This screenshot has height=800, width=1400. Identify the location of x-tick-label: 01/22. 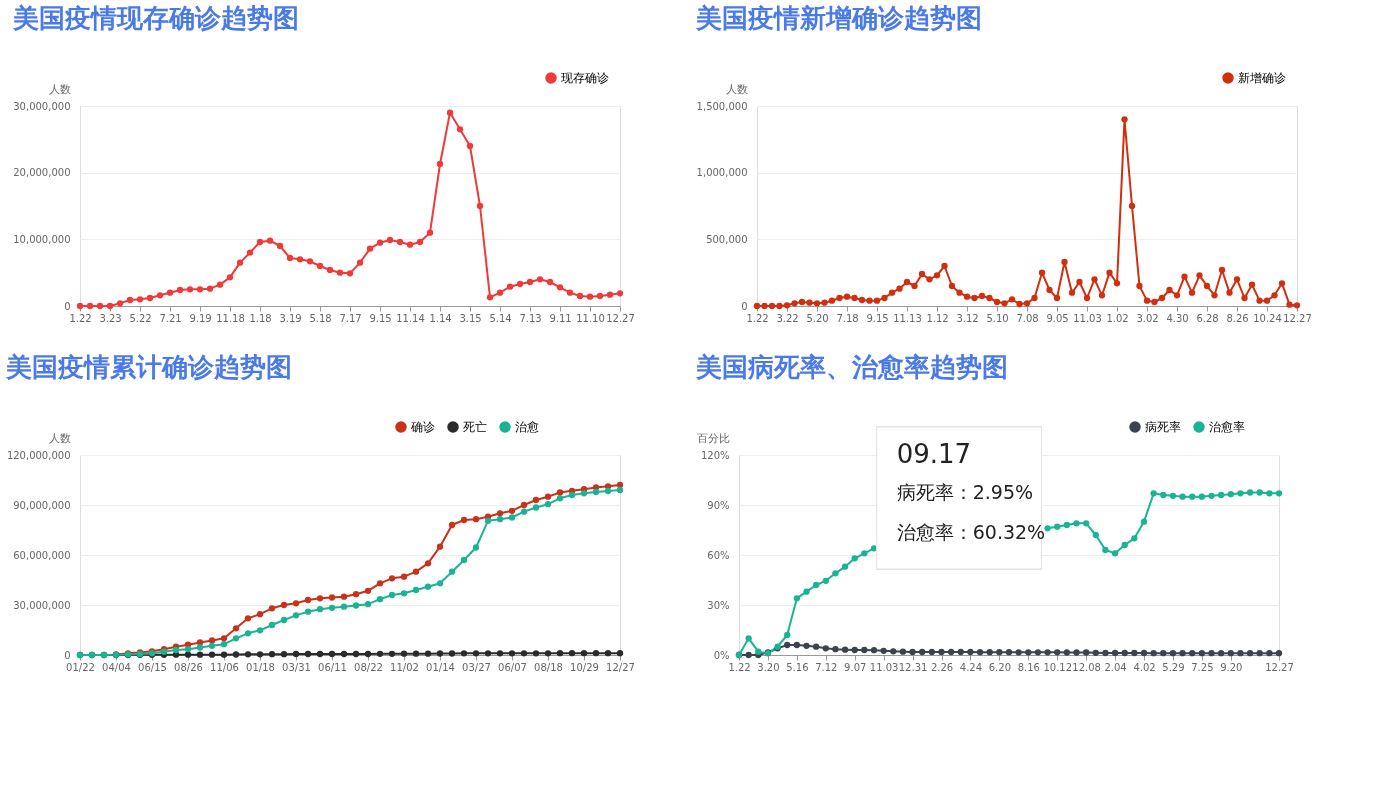
(80, 667).